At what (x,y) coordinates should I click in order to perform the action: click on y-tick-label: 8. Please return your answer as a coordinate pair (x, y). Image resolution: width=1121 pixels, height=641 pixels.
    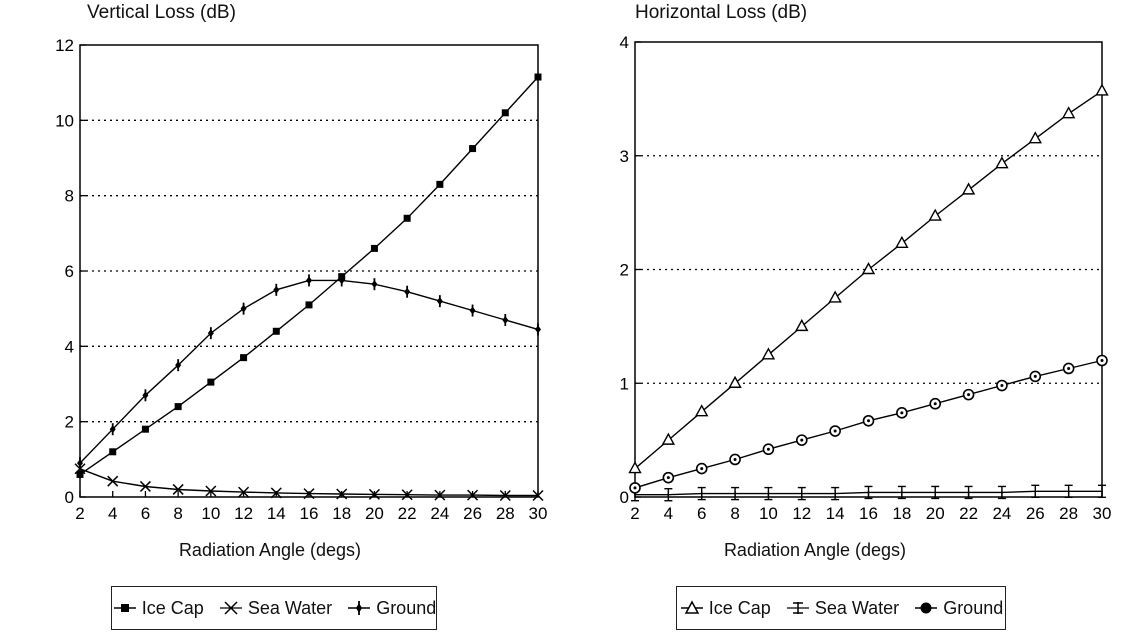
    Looking at the image, I should click on (69, 196).